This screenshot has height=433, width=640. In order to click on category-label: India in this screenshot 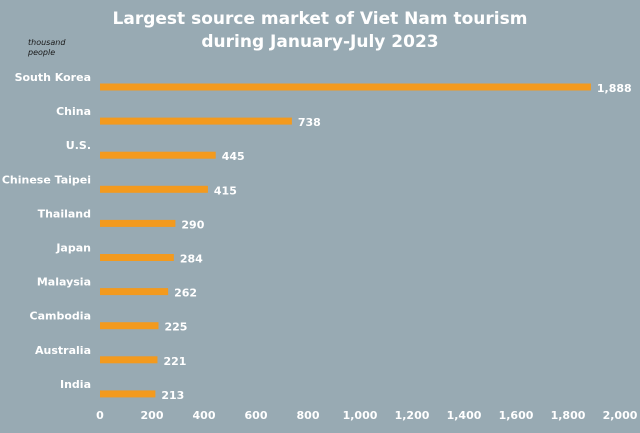, I will do `click(75, 384)`.